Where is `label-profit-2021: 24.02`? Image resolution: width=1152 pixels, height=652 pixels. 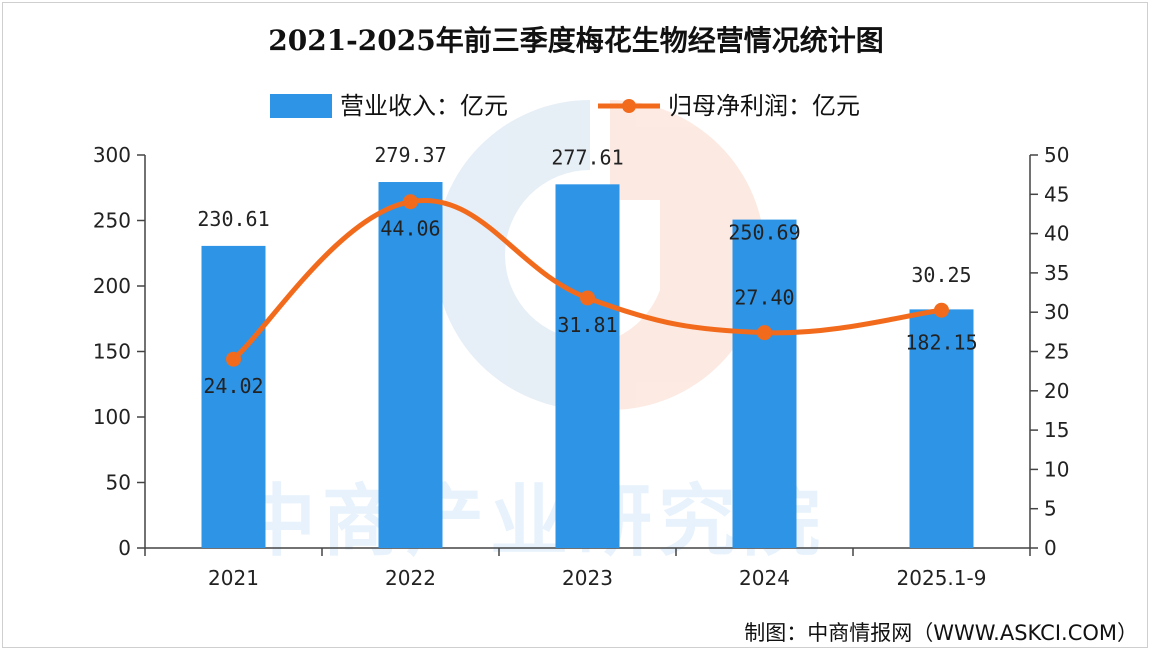
label-profit-2021: 24.02 is located at coordinates (233, 386).